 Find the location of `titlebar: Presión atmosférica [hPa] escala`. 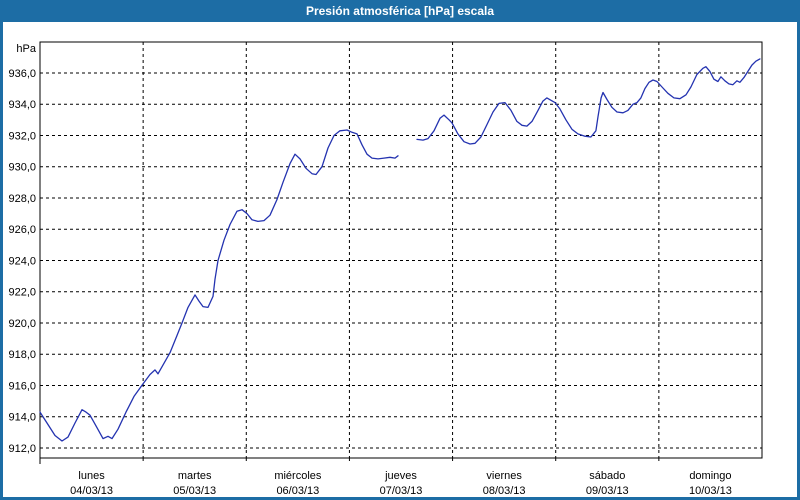

titlebar: Presión atmosférica [hPa] escala is located at coordinates (400, 11).